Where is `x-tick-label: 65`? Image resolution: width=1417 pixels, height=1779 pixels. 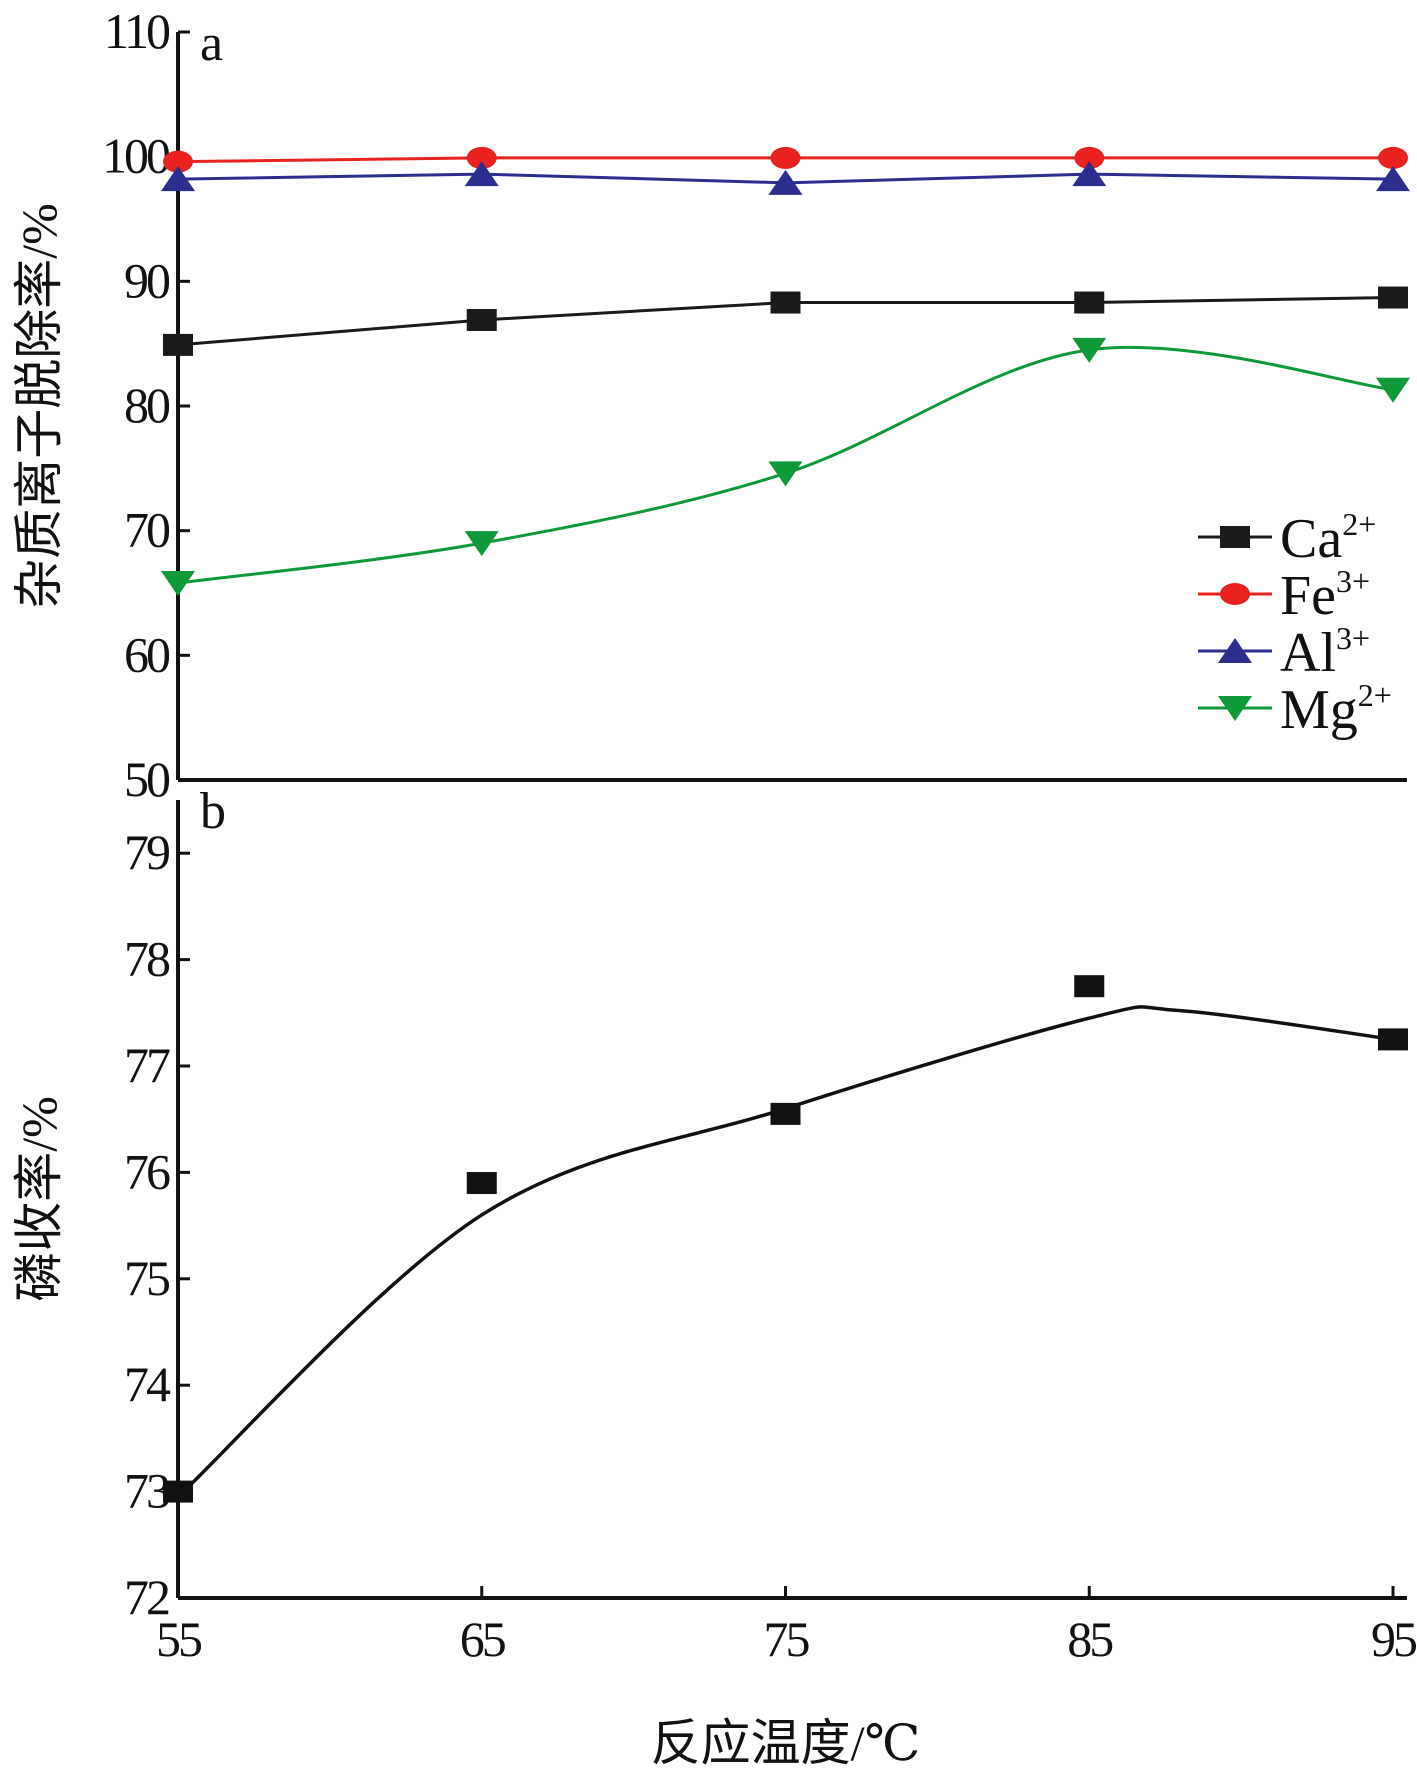 x-tick-label: 65 is located at coordinates (483, 1639).